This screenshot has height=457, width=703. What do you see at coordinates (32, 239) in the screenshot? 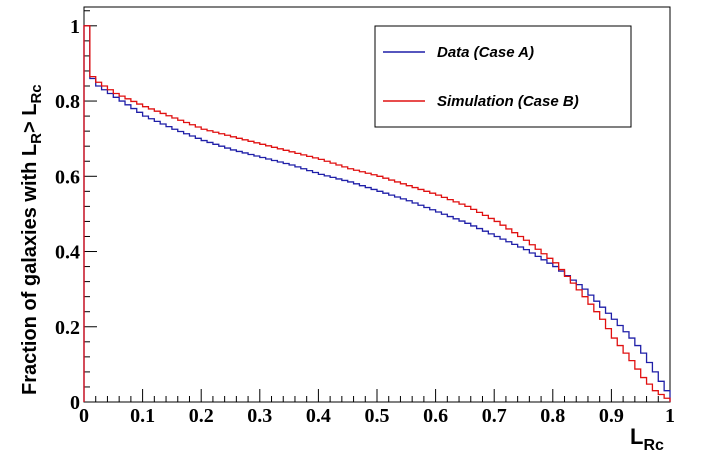
I see `y-axis-title: Fraction of galaxies with LR> LRc` at bounding box center [32, 239].